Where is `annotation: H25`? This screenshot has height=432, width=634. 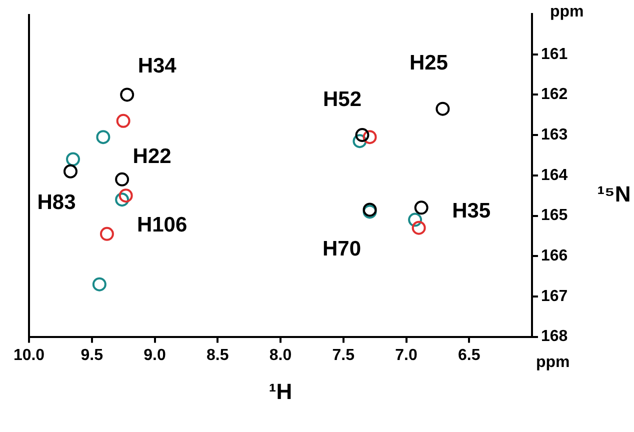
annotation: H25 is located at coordinates (428, 63).